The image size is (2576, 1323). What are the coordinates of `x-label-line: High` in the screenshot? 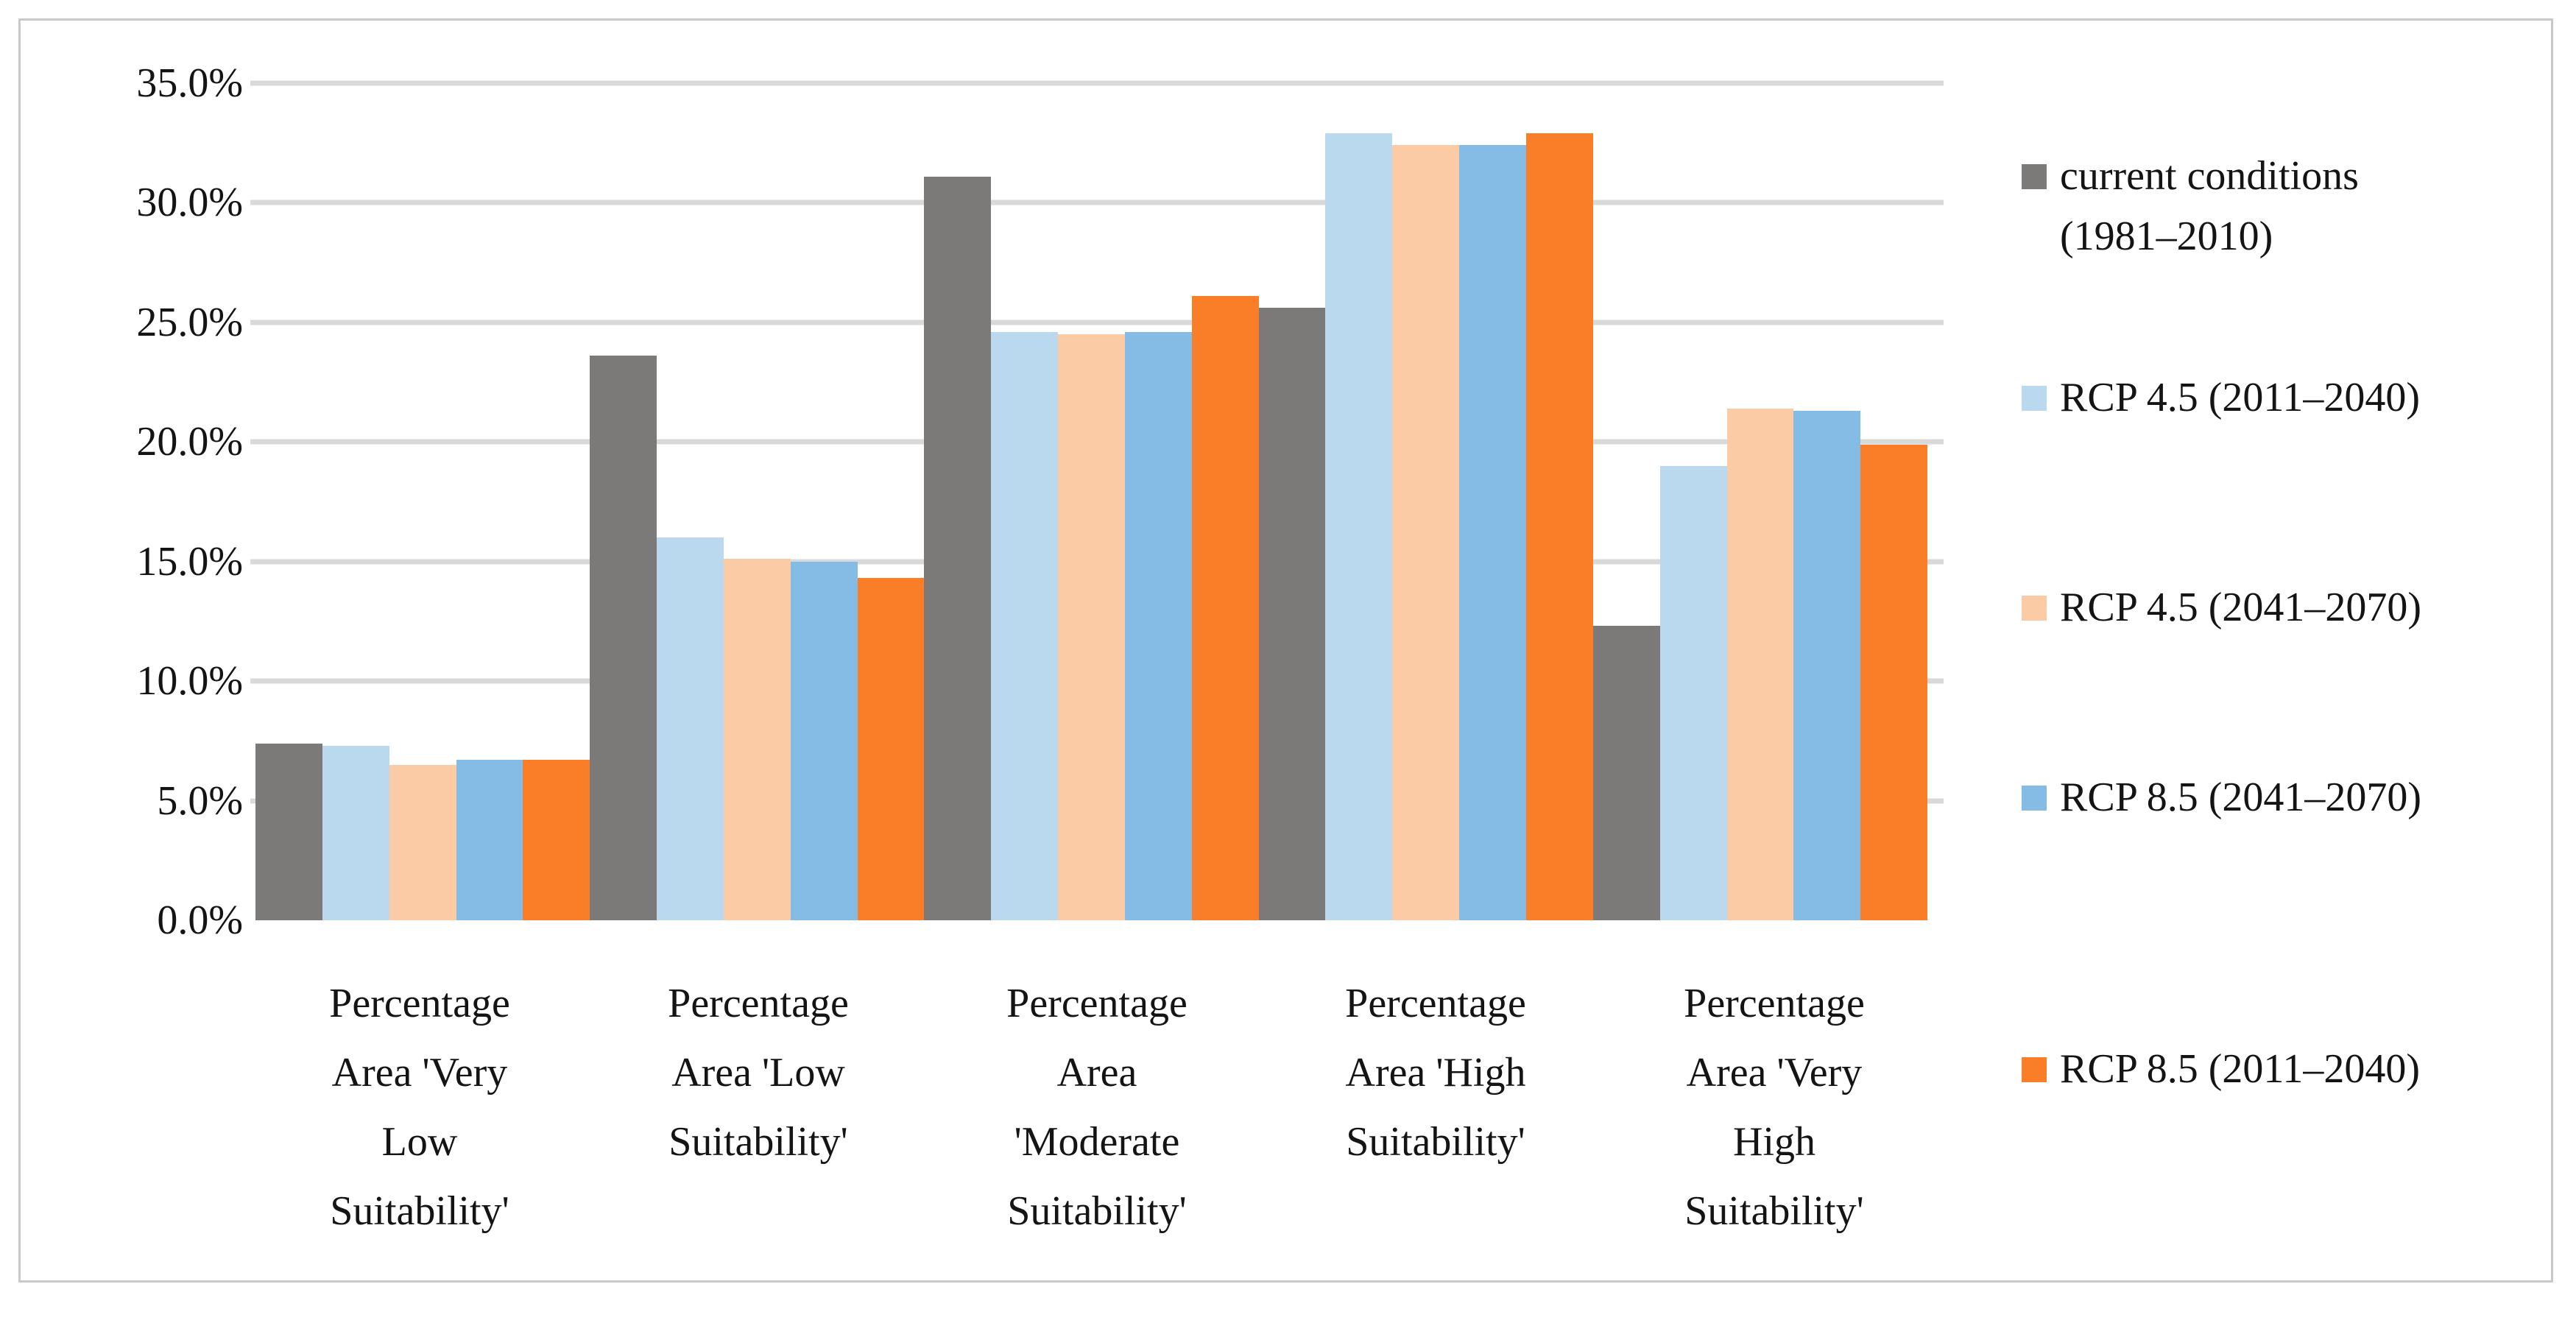 It's located at (1774, 1142).